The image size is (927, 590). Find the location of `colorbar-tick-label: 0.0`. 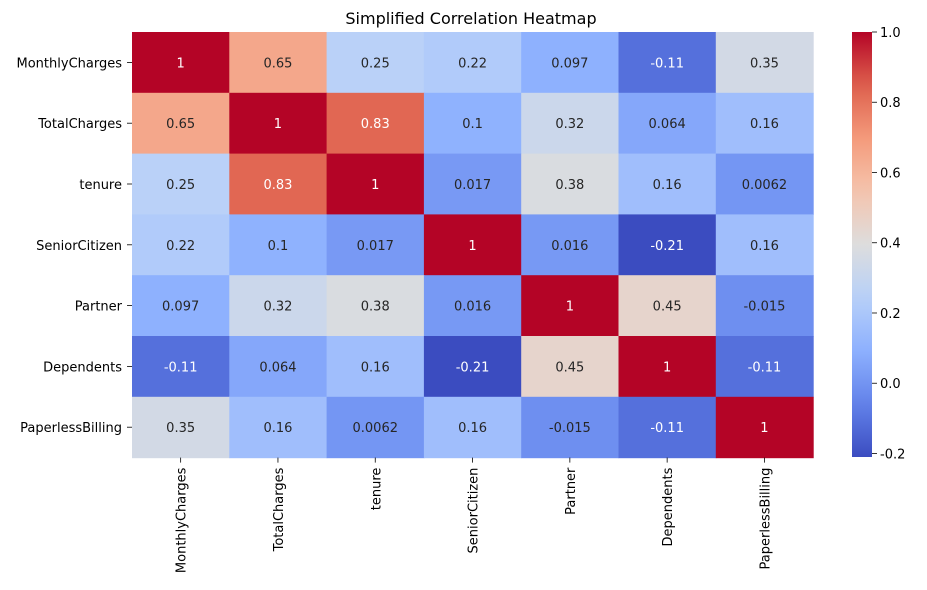

colorbar-tick-label: 0.0 is located at coordinates (890, 384).